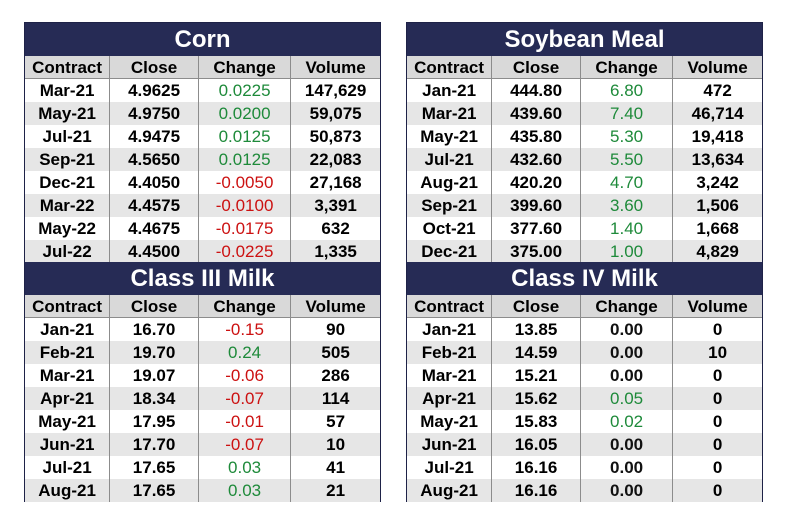 The image size is (789, 528). Describe the element at coordinates (245, 306) in the screenshot. I see `column-header-change: Change` at that location.